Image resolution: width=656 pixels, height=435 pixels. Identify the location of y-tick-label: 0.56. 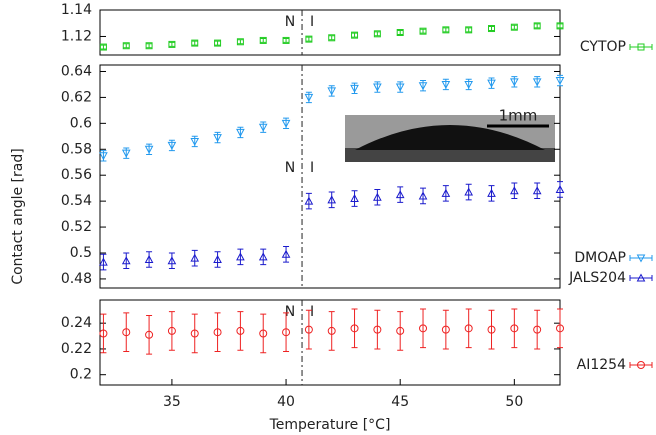
(76, 175).